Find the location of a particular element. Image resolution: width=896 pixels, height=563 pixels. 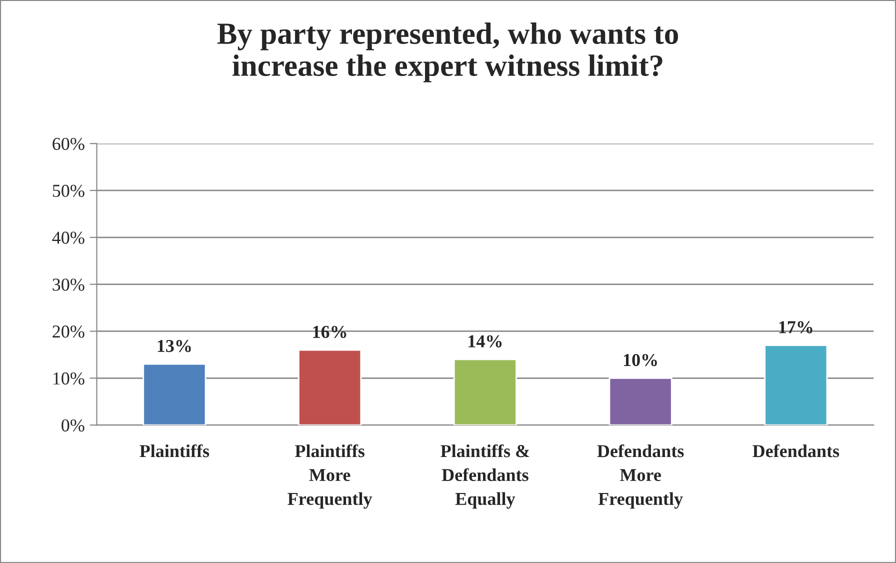

data-label: 17% is located at coordinates (795, 327).